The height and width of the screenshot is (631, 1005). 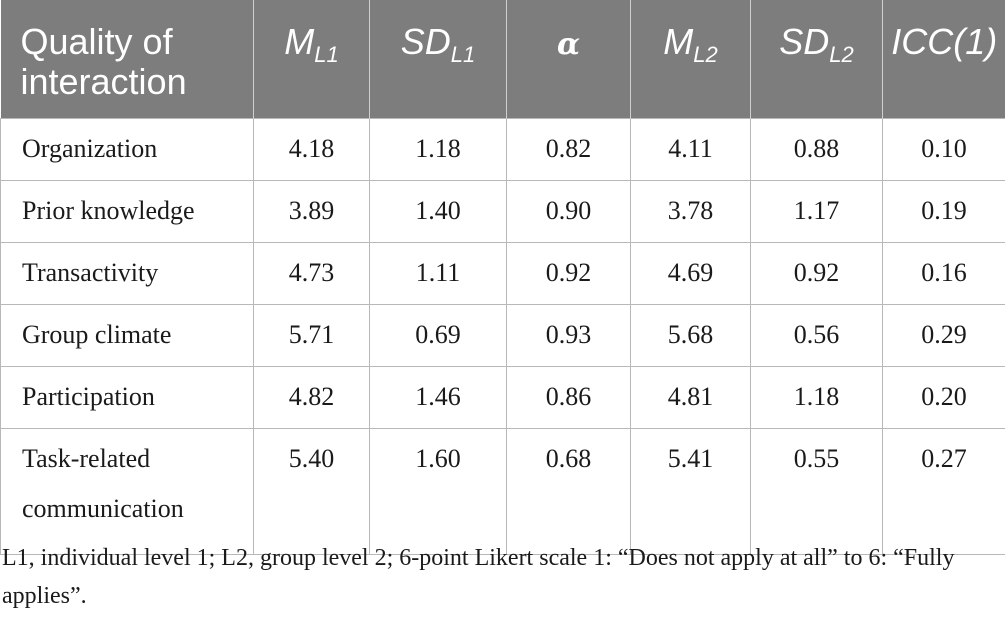 What do you see at coordinates (816, 273) in the screenshot?
I see `cell-sd-l2: 0.92` at bounding box center [816, 273].